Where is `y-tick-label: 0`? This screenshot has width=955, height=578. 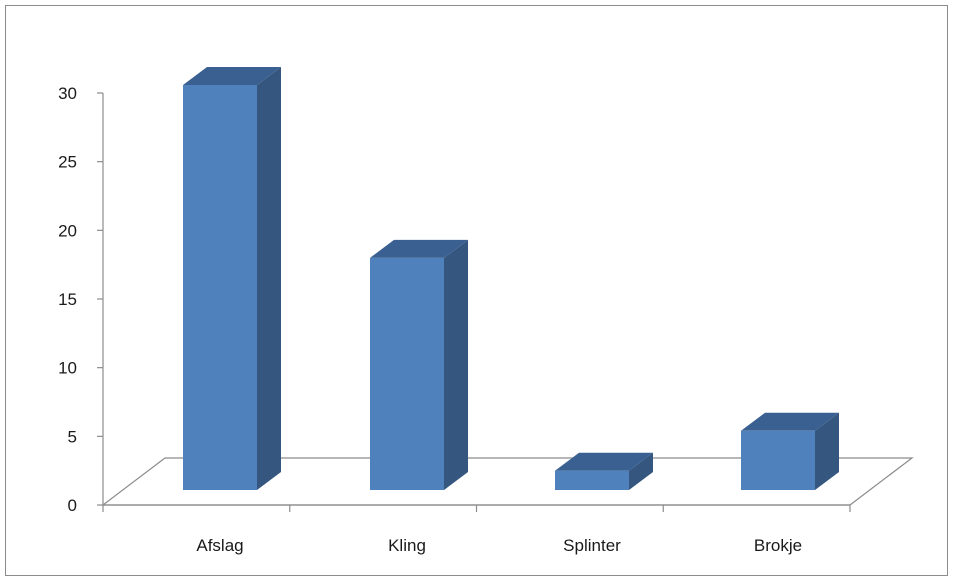
y-tick-label: 0 is located at coordinates (72, 505).